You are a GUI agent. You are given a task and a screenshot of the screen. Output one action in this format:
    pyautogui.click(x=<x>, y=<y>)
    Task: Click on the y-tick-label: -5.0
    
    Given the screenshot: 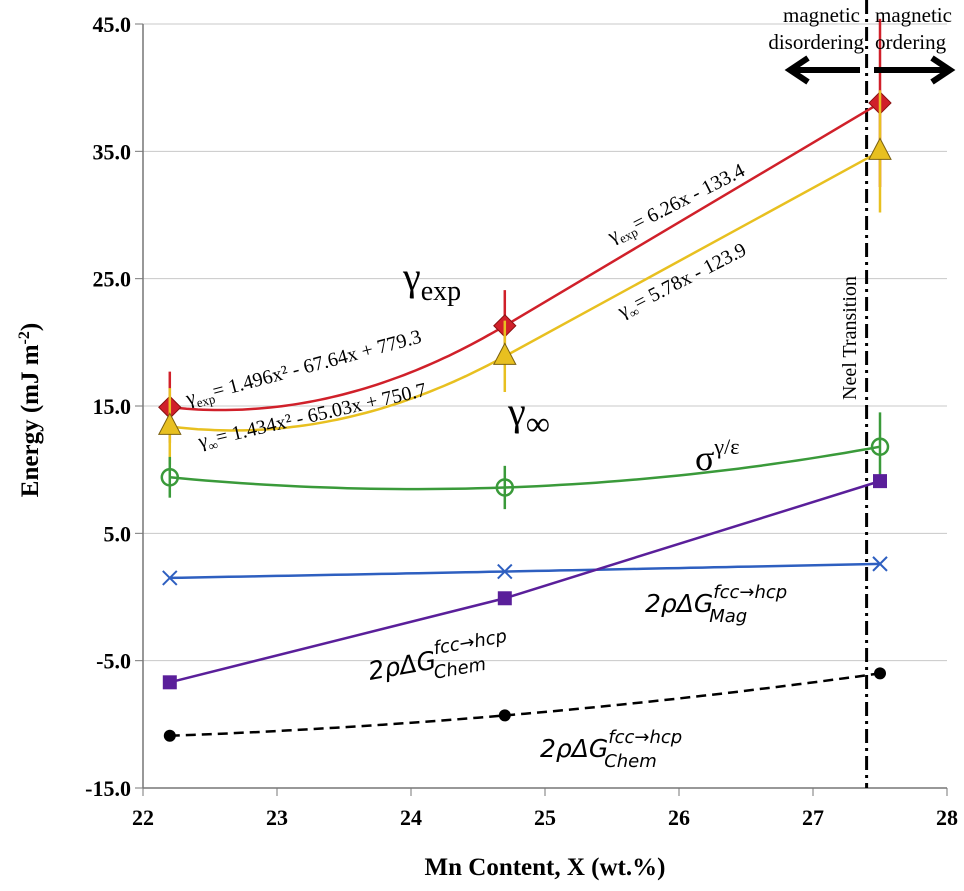 What is the action you would take?
    pyautogui.click(x=113, y=661)
    